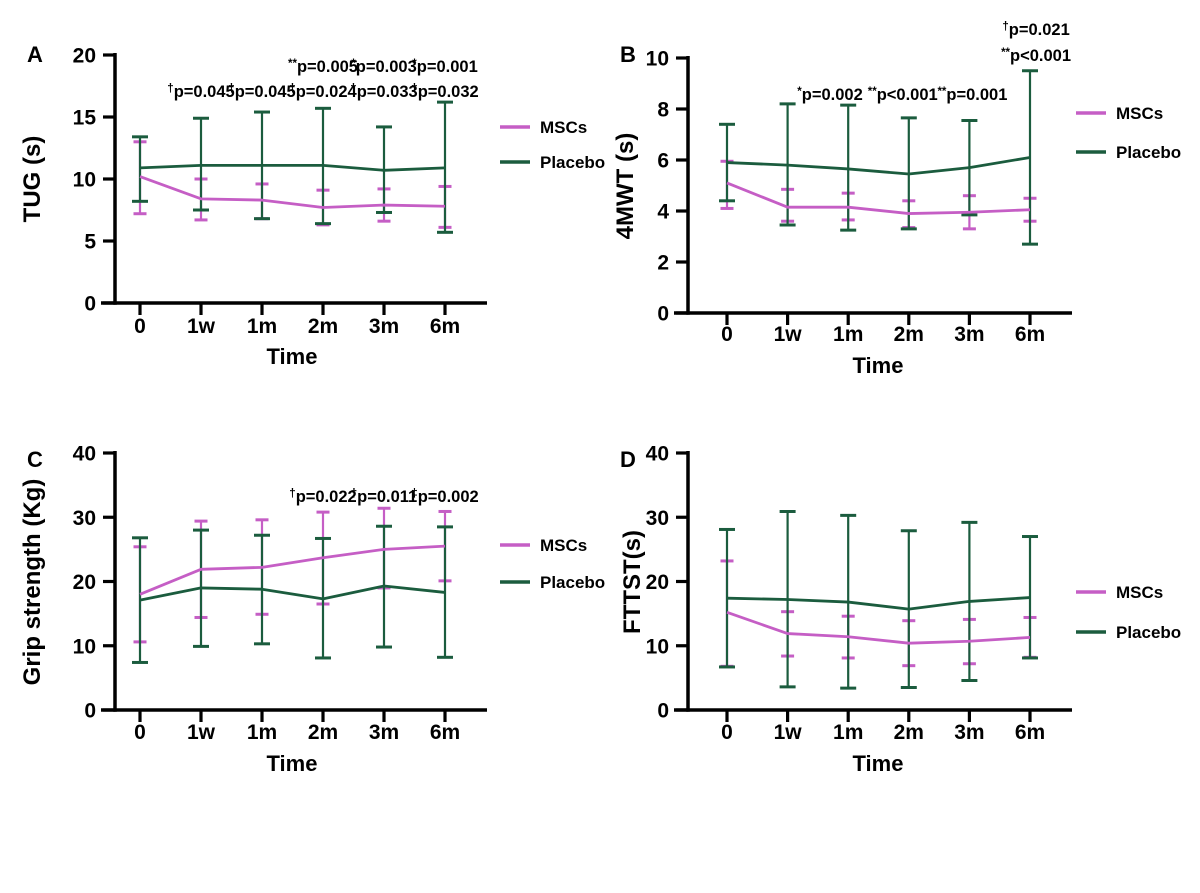 The width and height of the screenshot is (1200, 893). What do you see at coordinates (663, 161) in the screenshot?
I see `y-tick-label: 6` at bounding box center [663, 161].